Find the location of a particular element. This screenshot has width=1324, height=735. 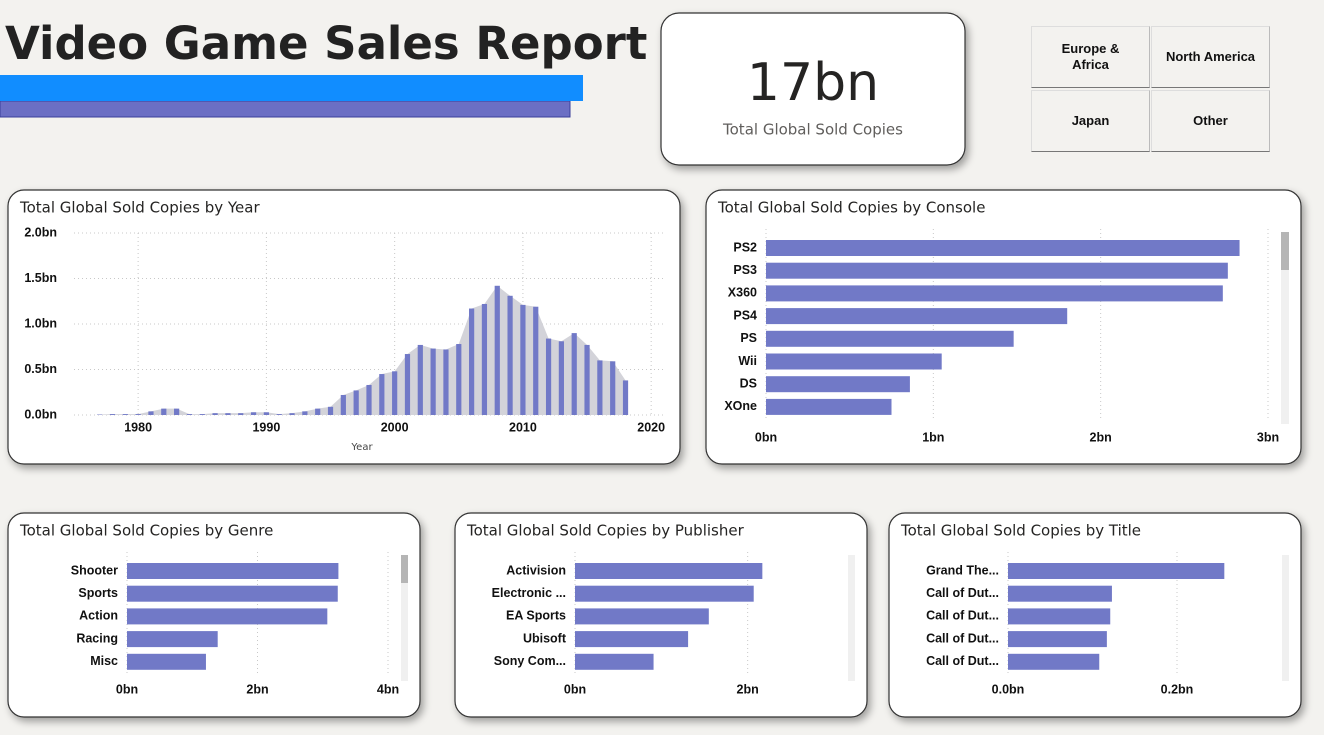

y-tick-label: Activision is located at coordinates (536, 570).